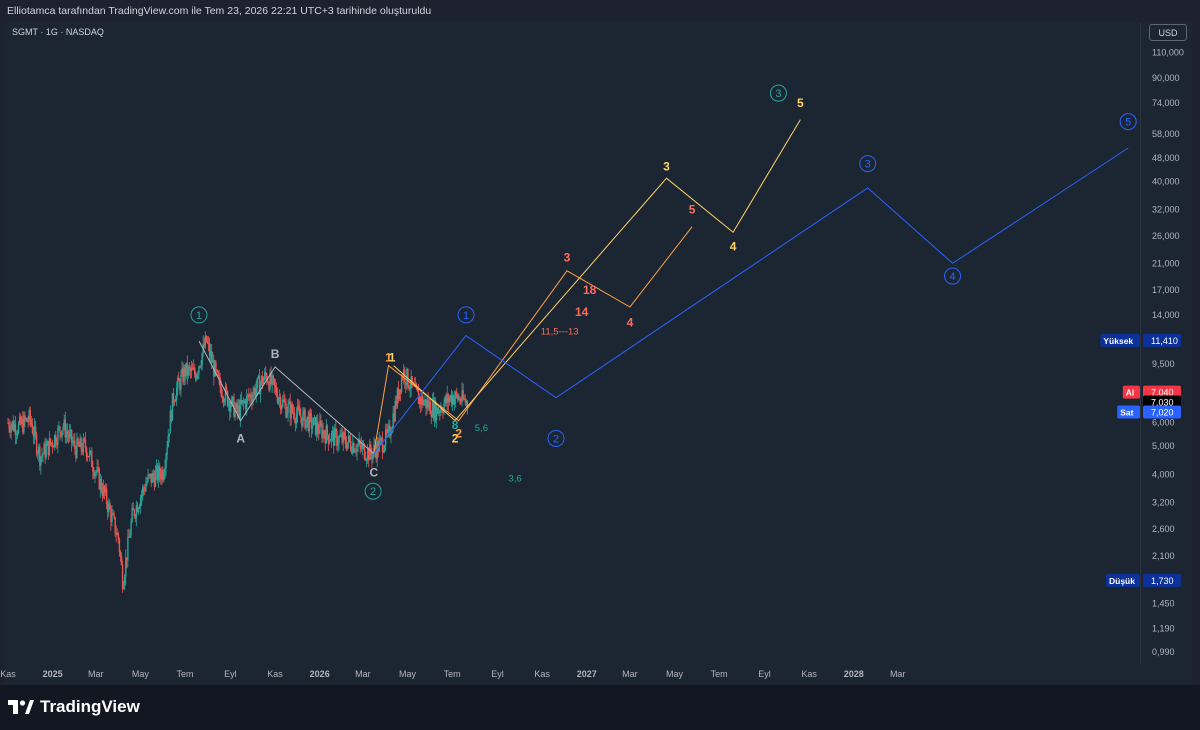 The image size is (1200, 730). What do you see at coordinates (600, 707) in the screenshot?
I see `bottom-bar` at bounding box center [600, 707].